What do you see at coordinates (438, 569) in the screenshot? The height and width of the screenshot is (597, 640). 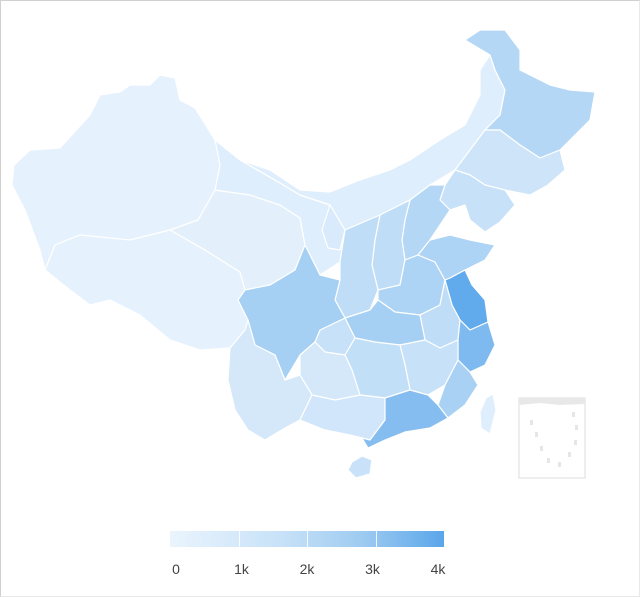 I see `legend-tick-label: 4k` at bounding box center [438, 569].